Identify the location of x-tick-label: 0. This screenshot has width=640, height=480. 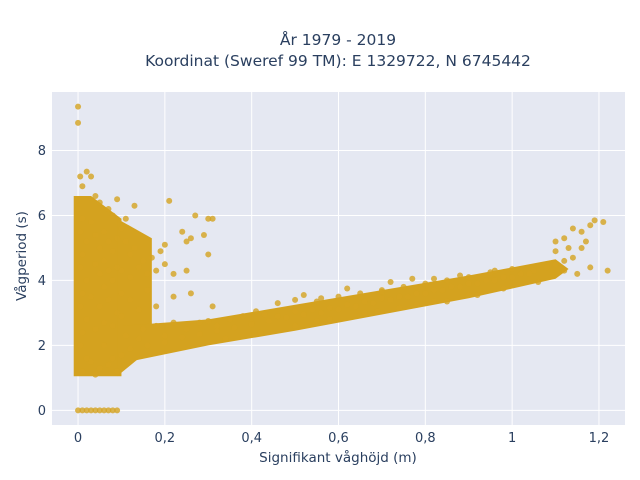
(78, 438).